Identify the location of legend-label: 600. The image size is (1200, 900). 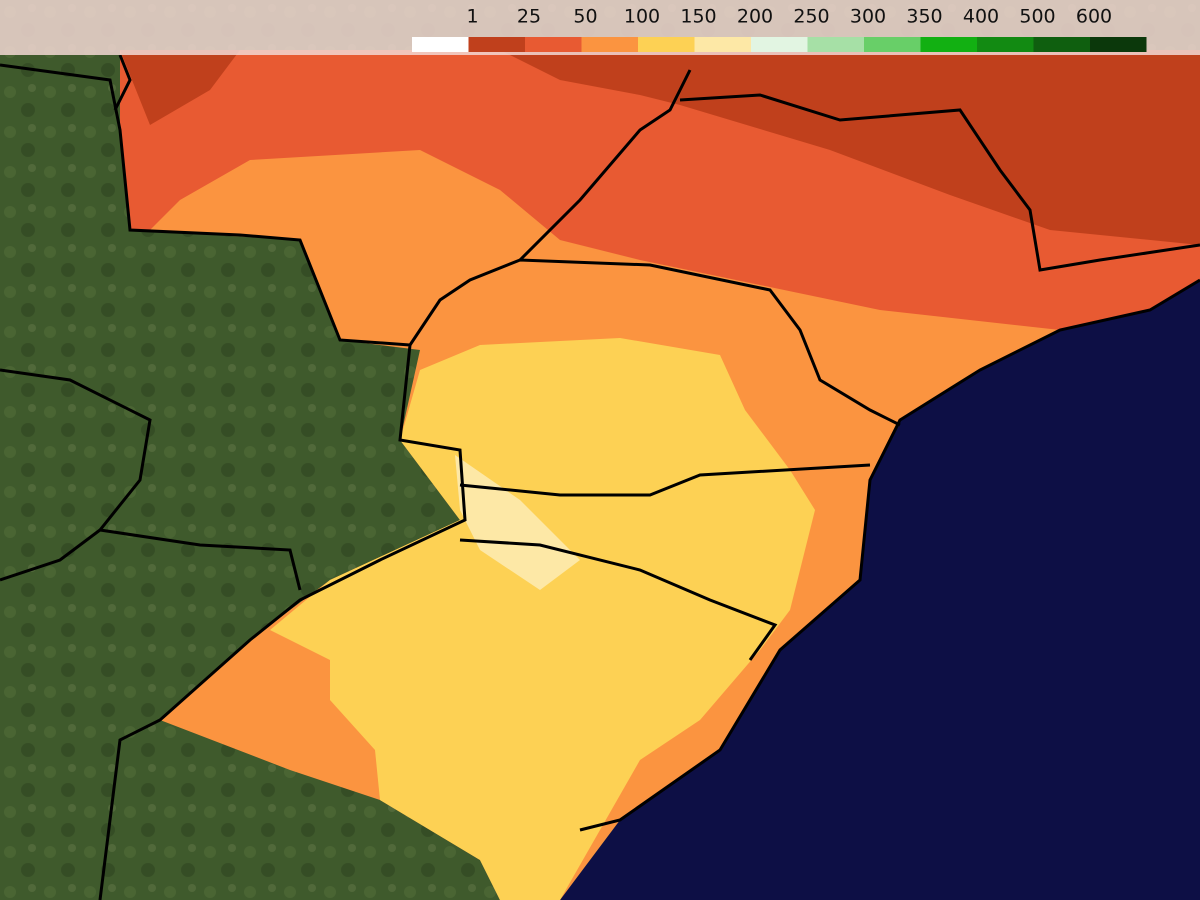
(1094, 17).